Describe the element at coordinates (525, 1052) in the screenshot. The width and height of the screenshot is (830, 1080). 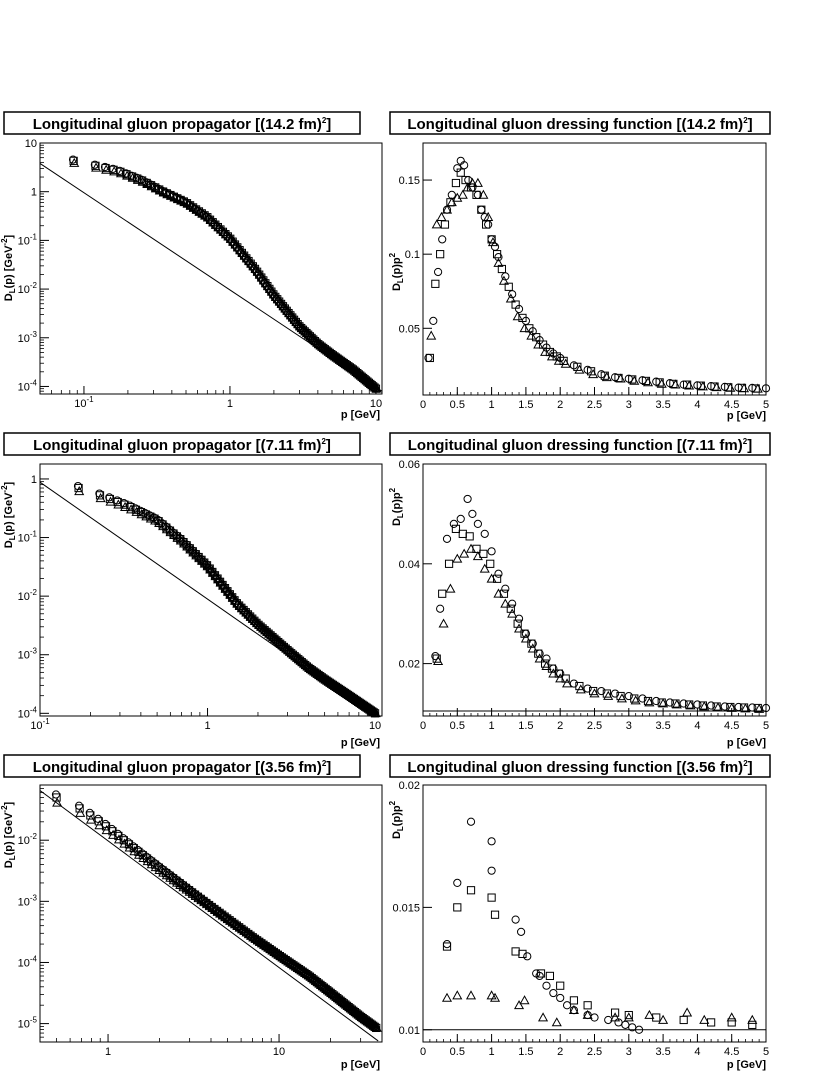
I see `x-tick-label: 1.5` at that location.